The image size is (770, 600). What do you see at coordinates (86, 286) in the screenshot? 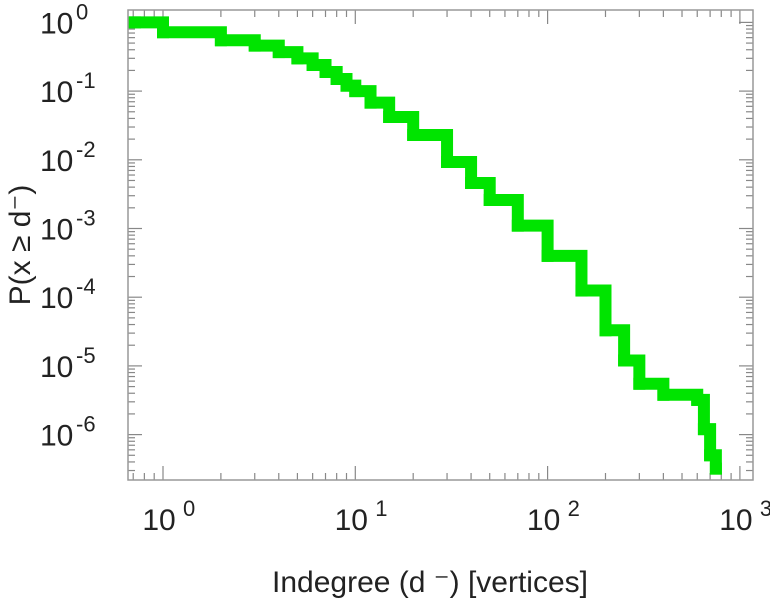
I see `y-tick-exponent: -4` at bounding box center [86, 286].